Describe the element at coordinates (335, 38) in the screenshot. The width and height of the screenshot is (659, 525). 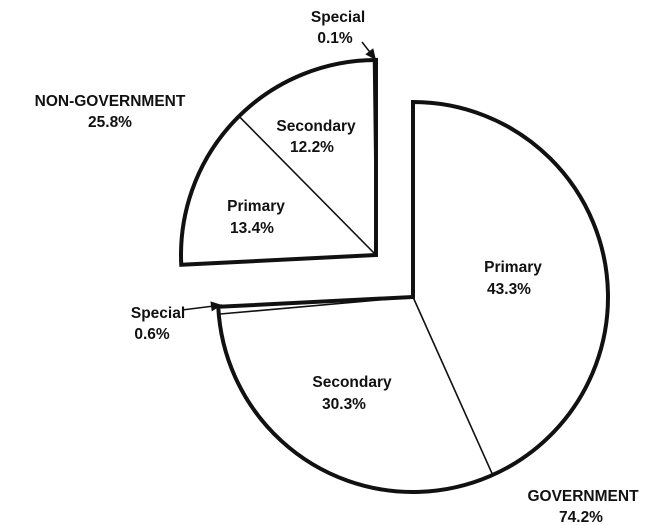
I see `slice-value-ng-special: 0.1%` at that location.